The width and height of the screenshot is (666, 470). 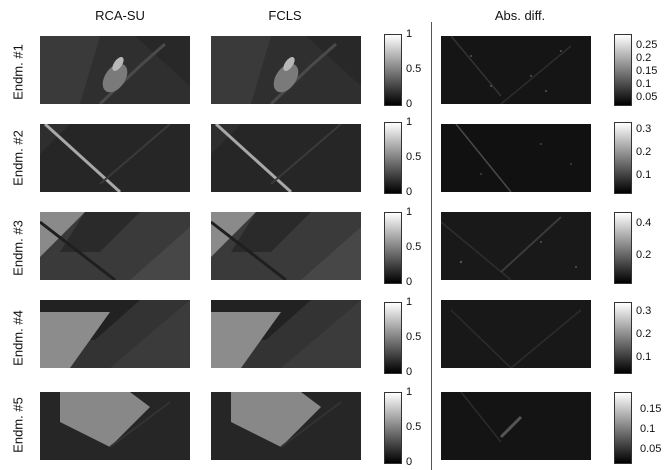 What do you see at coordinates (520, 15) in the screenshot?
I see `column-title-abs-diff: Abs. diff.` at bounding box center [520, 15].